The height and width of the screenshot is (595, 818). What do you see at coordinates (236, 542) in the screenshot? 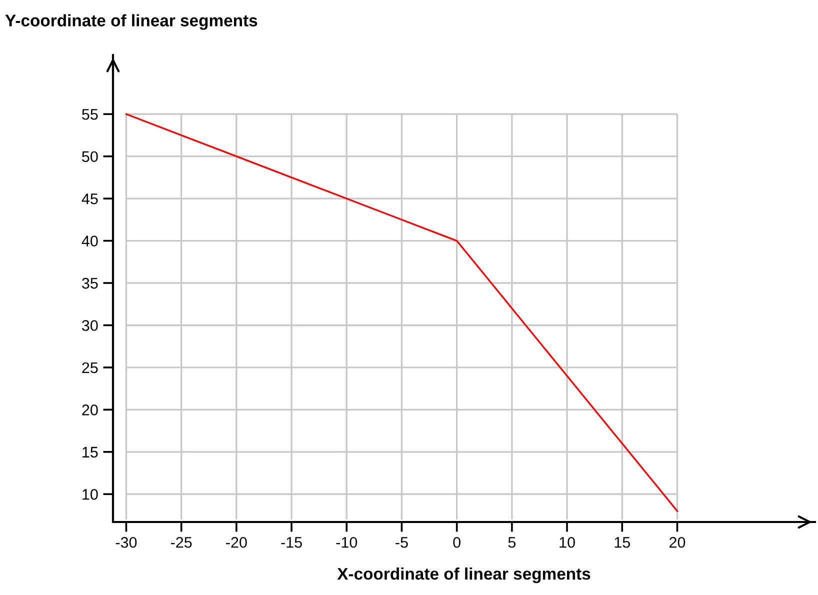
I see `x-tick-label: -20` at bounding box center [236, 542].